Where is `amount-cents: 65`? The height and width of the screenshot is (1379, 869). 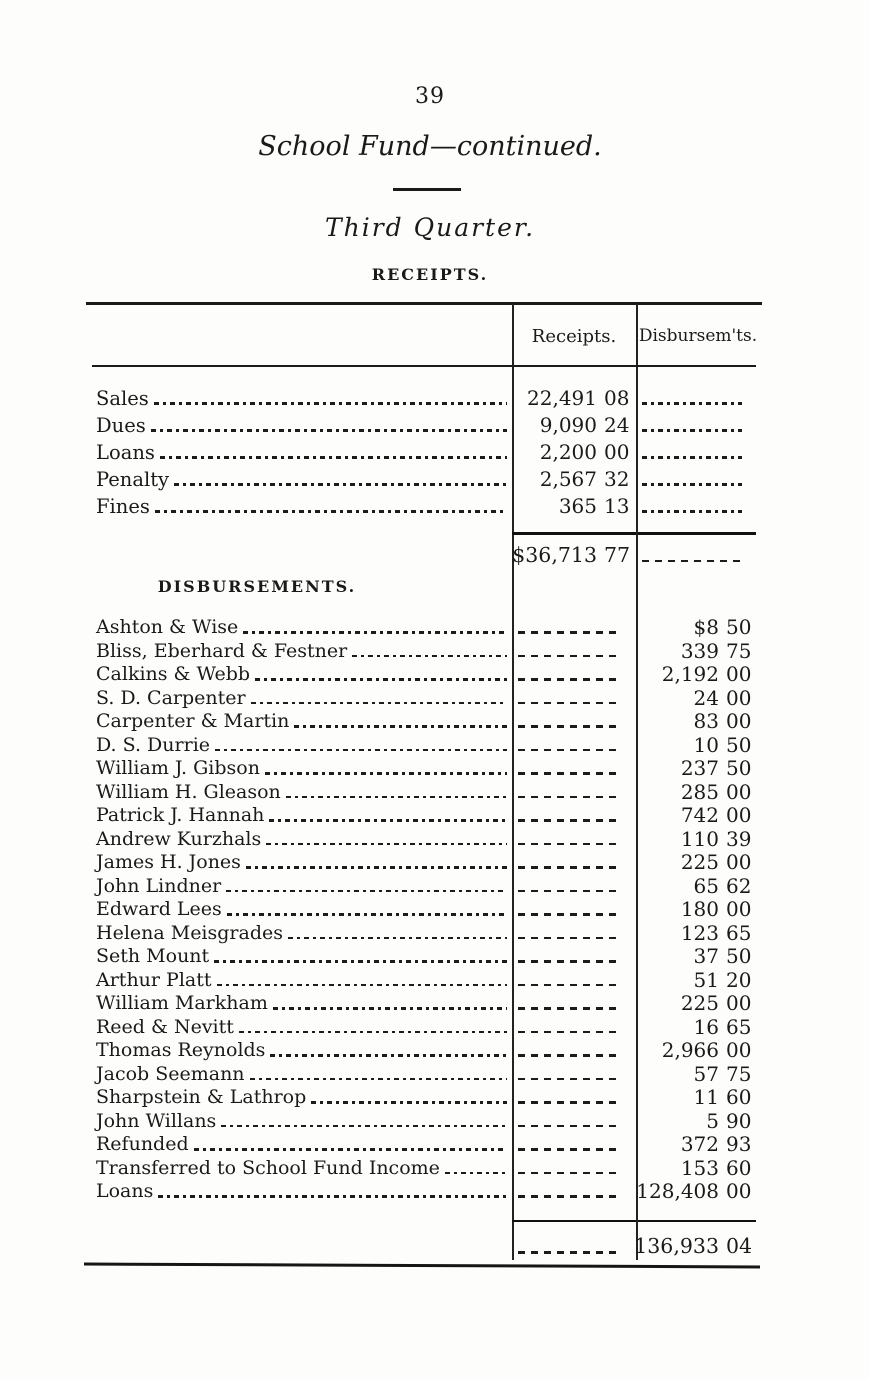
amount-cents: 65 is located at coordinates (739, 932).